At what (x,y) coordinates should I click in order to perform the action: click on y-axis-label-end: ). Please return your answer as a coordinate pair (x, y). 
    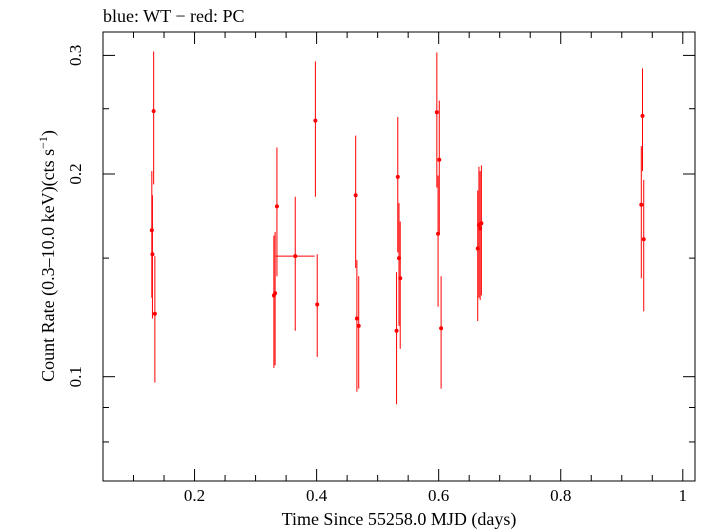
    Looking at the image, I should click on (48, 133).